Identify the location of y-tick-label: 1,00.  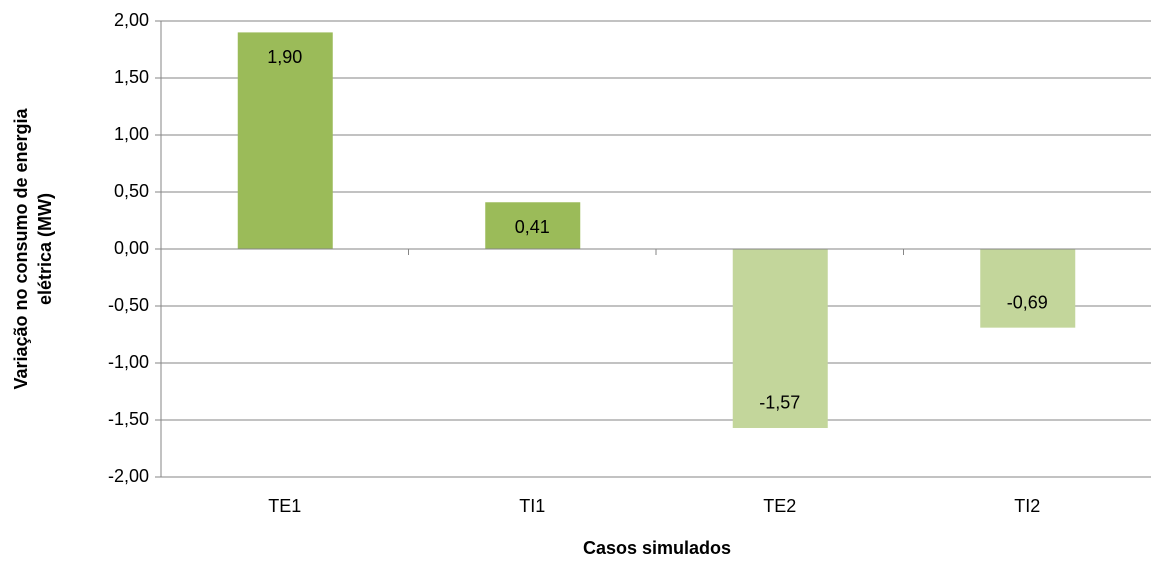
(131, 134).